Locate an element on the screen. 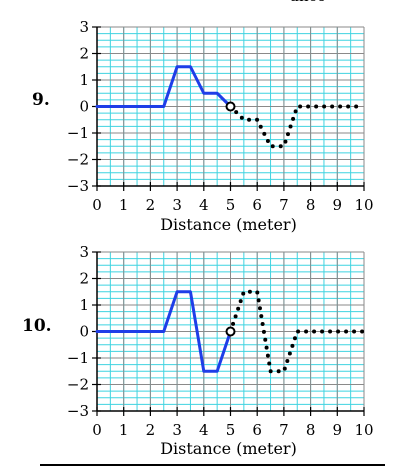  problem-number-9: 9. is located at coordinates (41, 100).